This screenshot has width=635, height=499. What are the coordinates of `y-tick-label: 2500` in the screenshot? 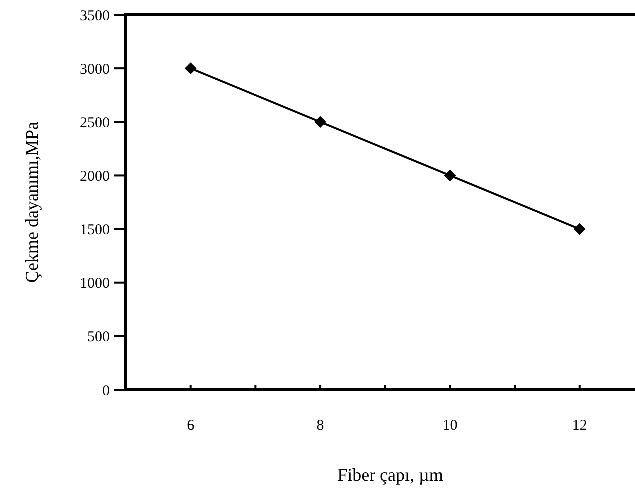 It's located at (95, 123).